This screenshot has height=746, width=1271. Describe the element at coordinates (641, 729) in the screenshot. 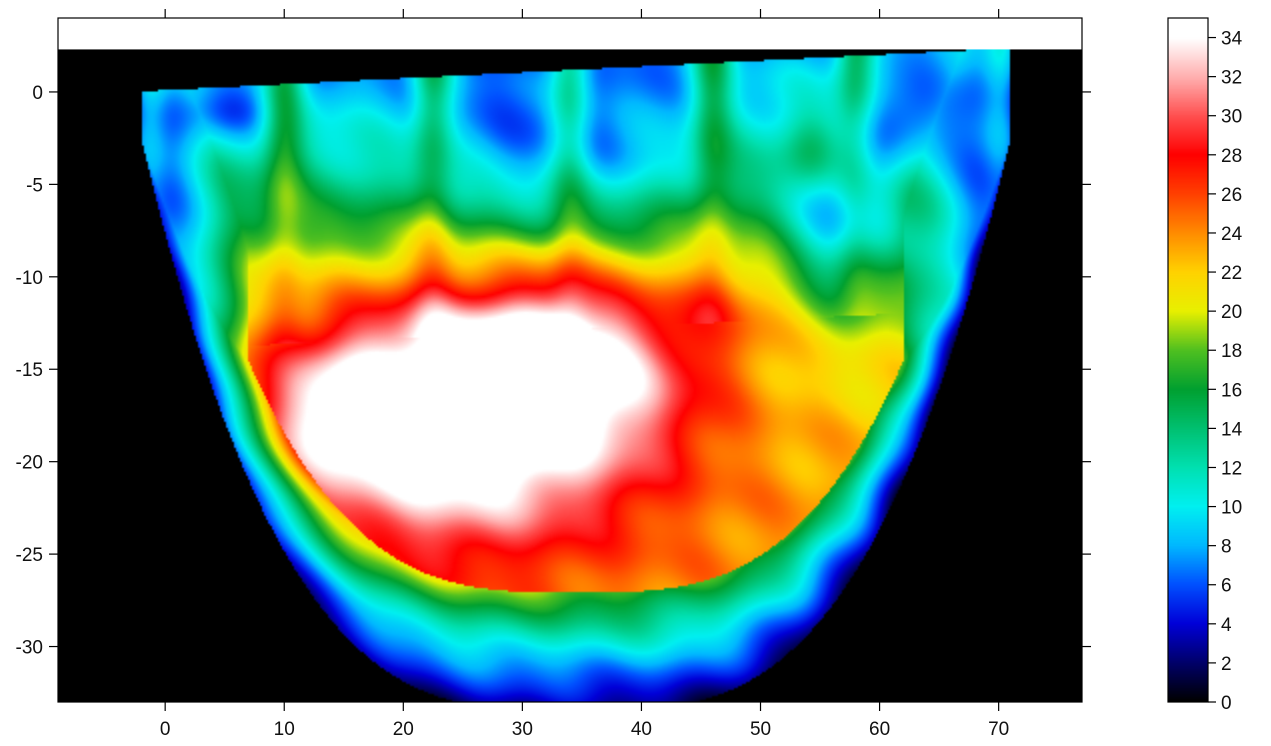

I see `x-tick-label-40: 40` at that location.